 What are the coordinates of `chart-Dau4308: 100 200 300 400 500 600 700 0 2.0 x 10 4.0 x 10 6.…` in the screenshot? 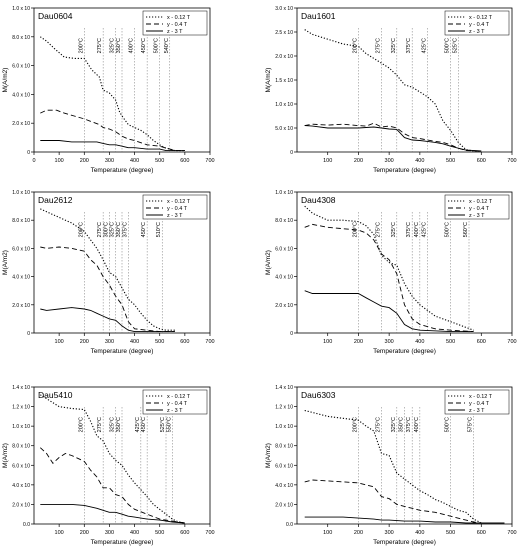 It's located at (391, 272).